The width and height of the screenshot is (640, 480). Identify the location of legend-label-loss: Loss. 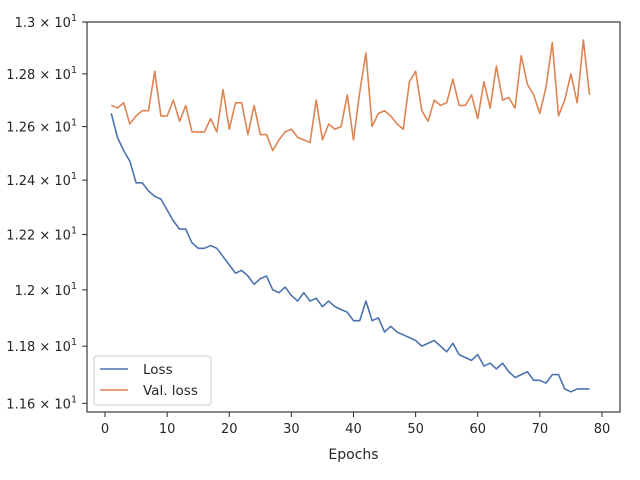
(158, 370).